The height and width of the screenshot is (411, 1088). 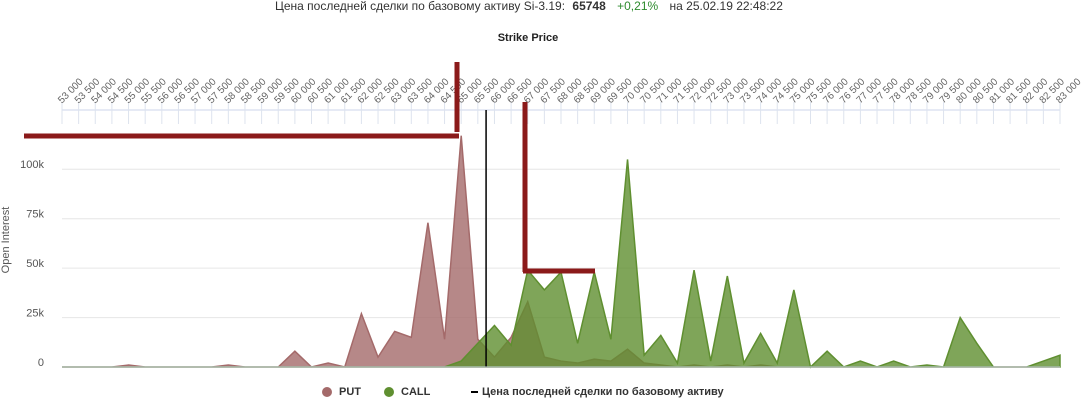 What do you see at coordinates (727, 6) in the screenshot?
I see `header-time: на 25.02.19 22:48:22` at bounding box center [727, 6].